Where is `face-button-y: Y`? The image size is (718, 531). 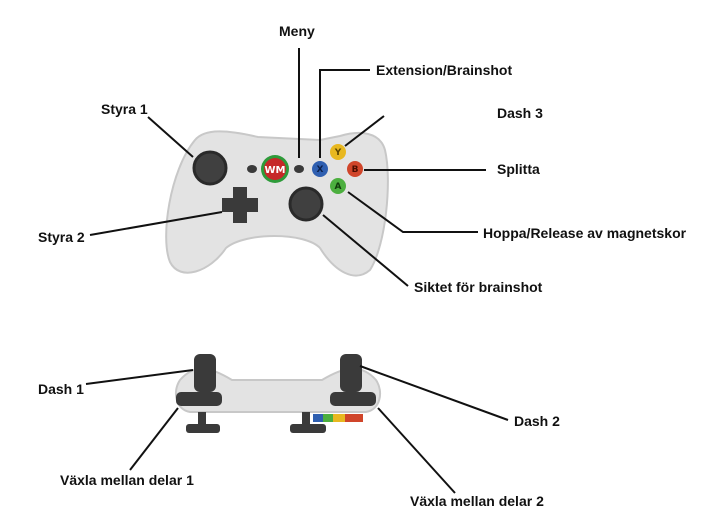 face-button-y: Y is located at coordinates (338, 152).